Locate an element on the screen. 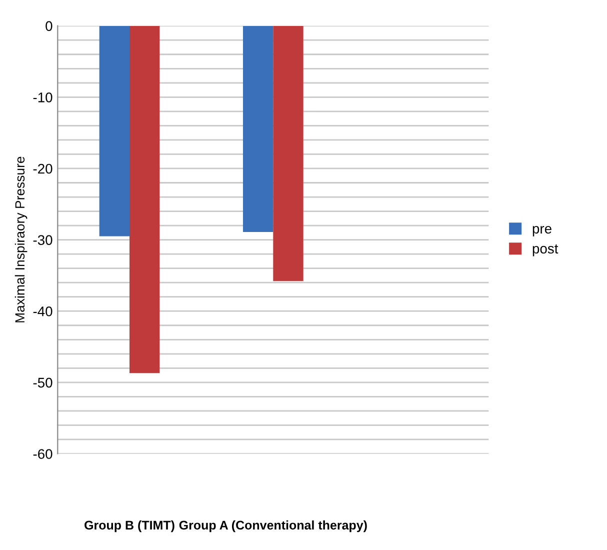 The width and height of the screenshot is (607, 550). y-axis-title: Maximal Inspiraory Pressure is located at coordinates (21, 239).